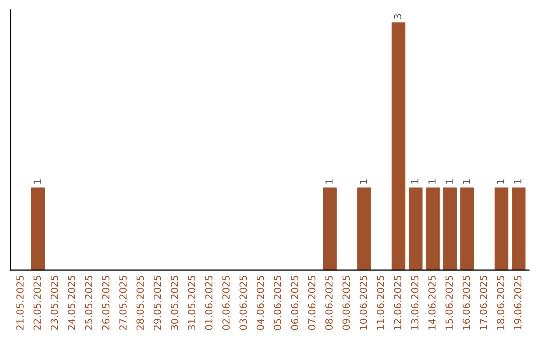 This screenshot has width=540, height=340. Describe the element at coordinates (106, 303) in the screenshot. I see `x-tick-label: 26.05.2025` at that location.